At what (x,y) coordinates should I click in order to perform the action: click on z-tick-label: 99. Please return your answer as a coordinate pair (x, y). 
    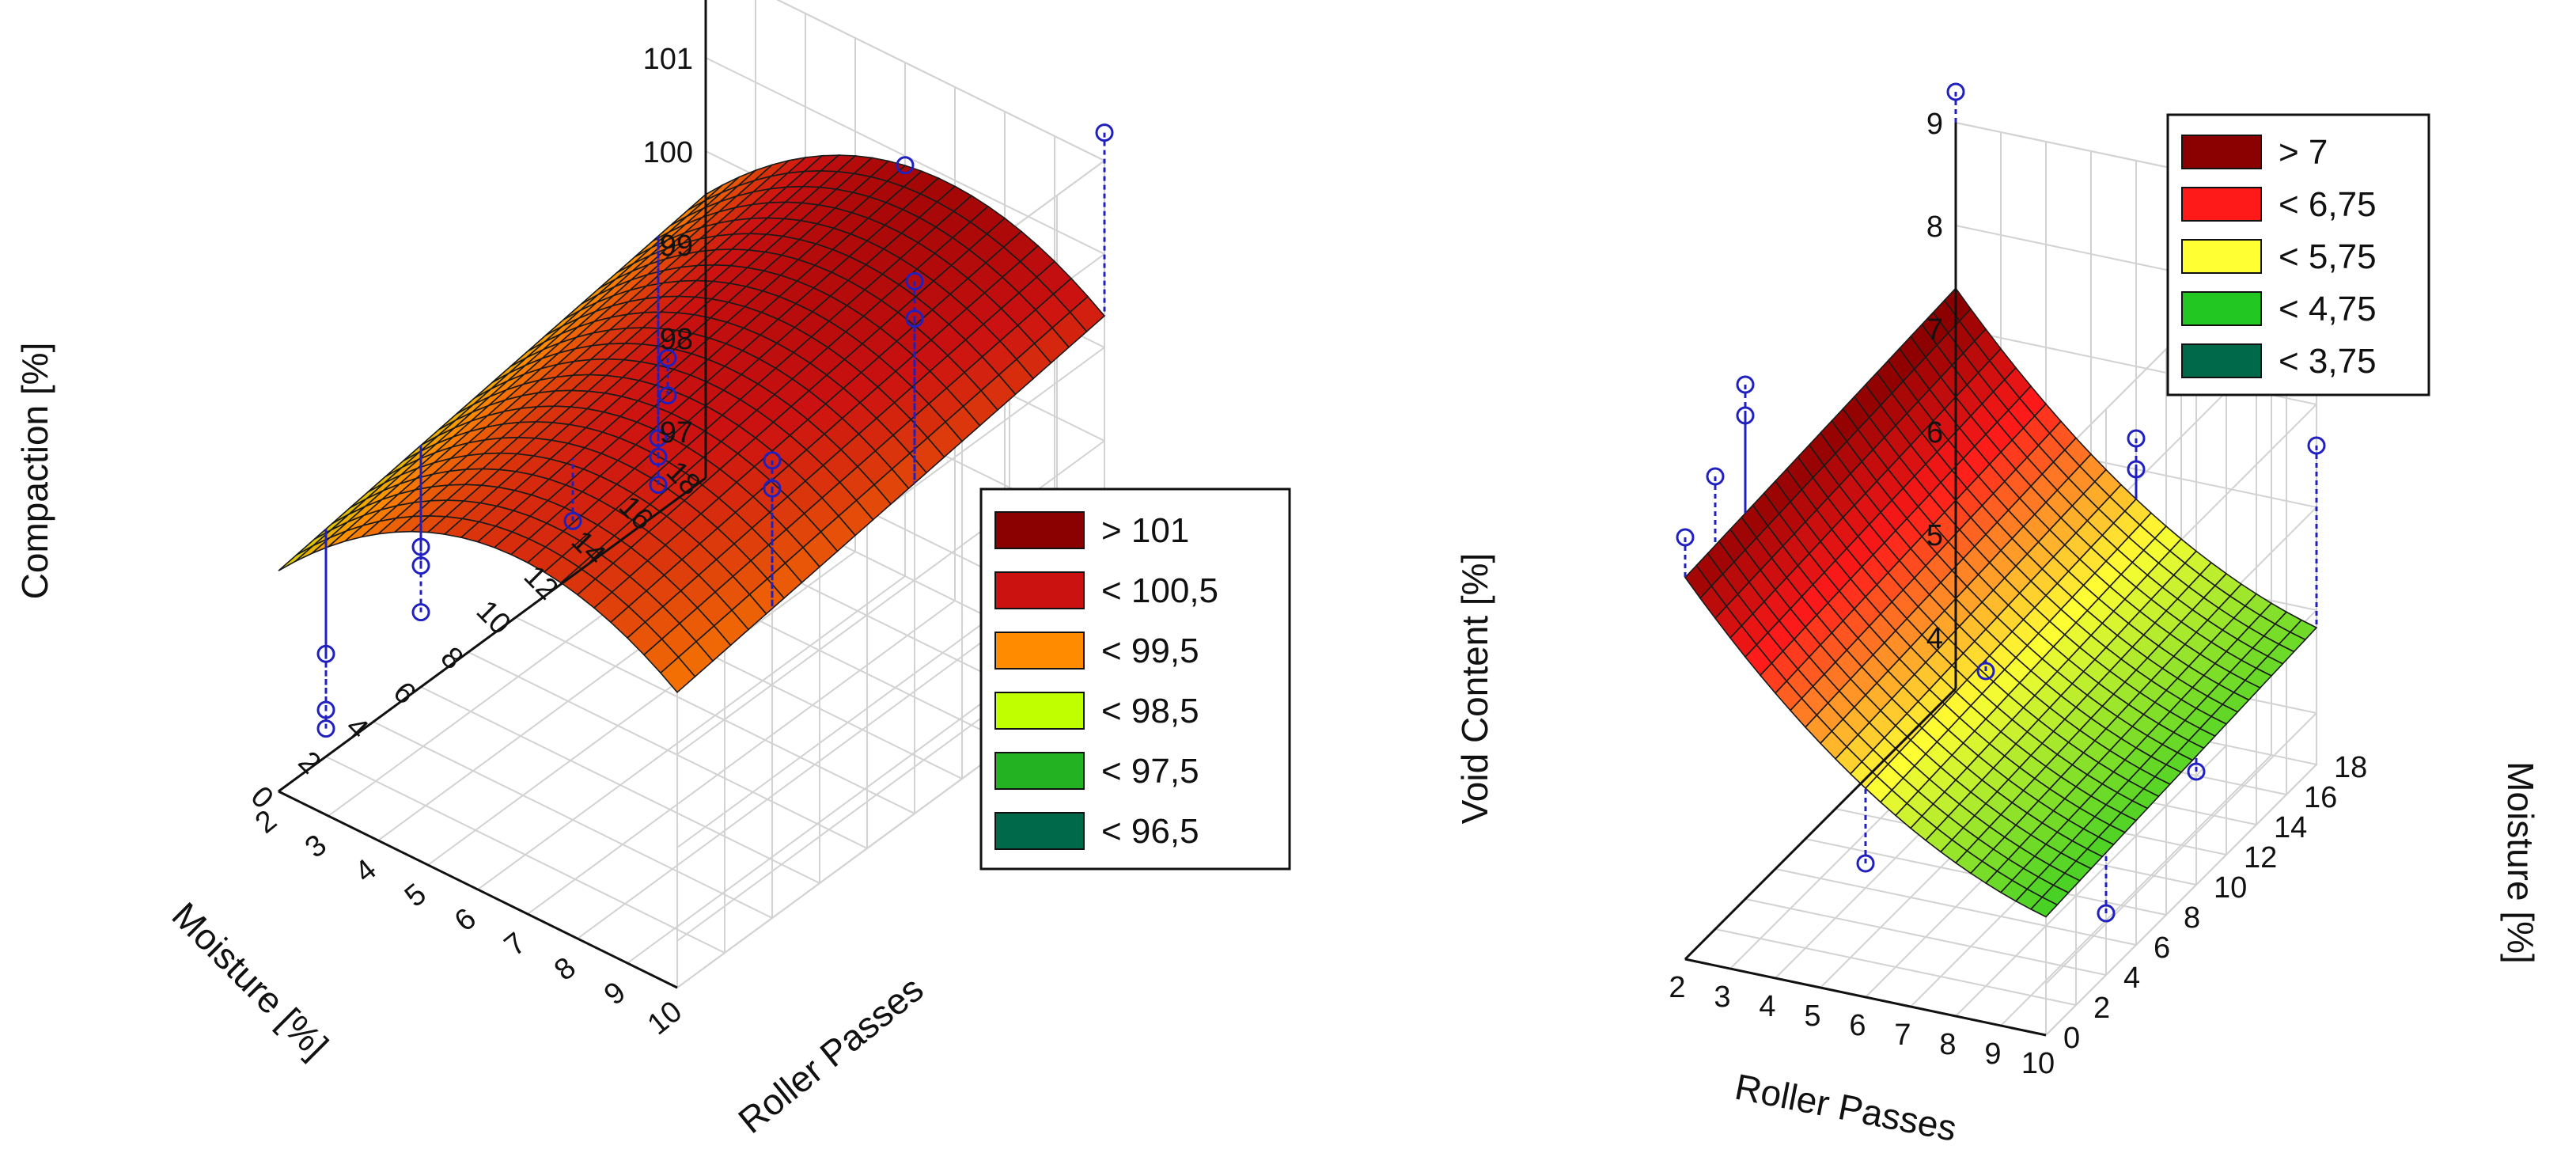
    Looking at the image, I should click on (676, 246).